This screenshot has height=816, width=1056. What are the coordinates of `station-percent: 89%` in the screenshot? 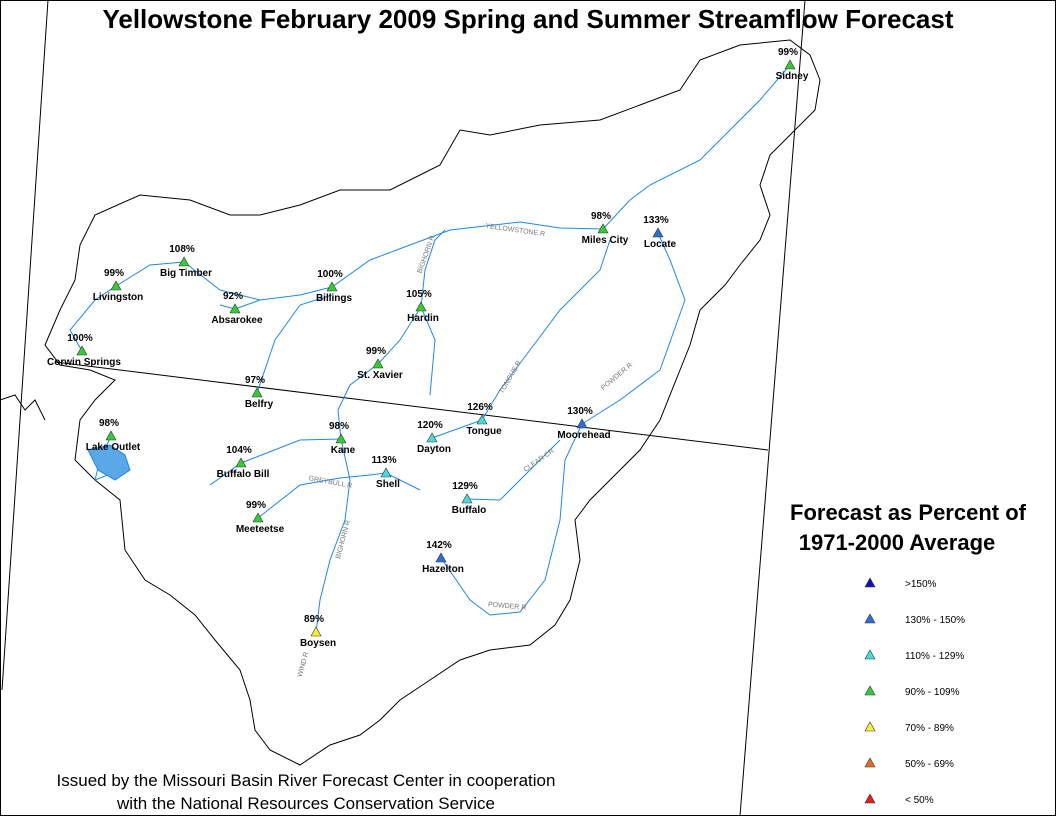 It's located at (314, 619).